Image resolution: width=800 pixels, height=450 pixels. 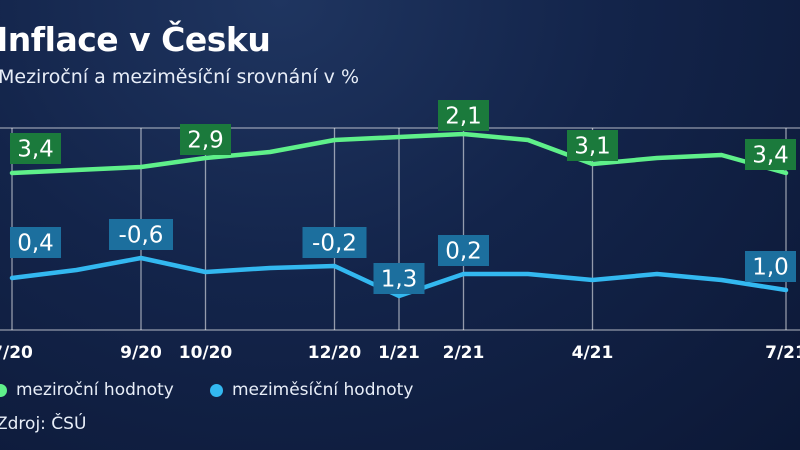 I want to click on data-label-text: 1,0, so click(x=770, y=268).